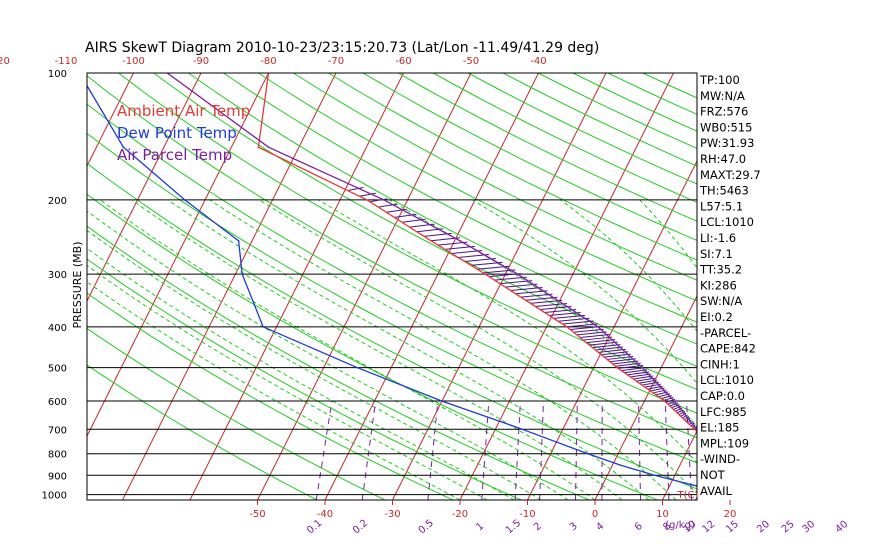 This screenshot has width=870, height=560. Describe the element at coordinates (57, 455) in the screenshot. I see `pressure-tick-label: 800` at that location.